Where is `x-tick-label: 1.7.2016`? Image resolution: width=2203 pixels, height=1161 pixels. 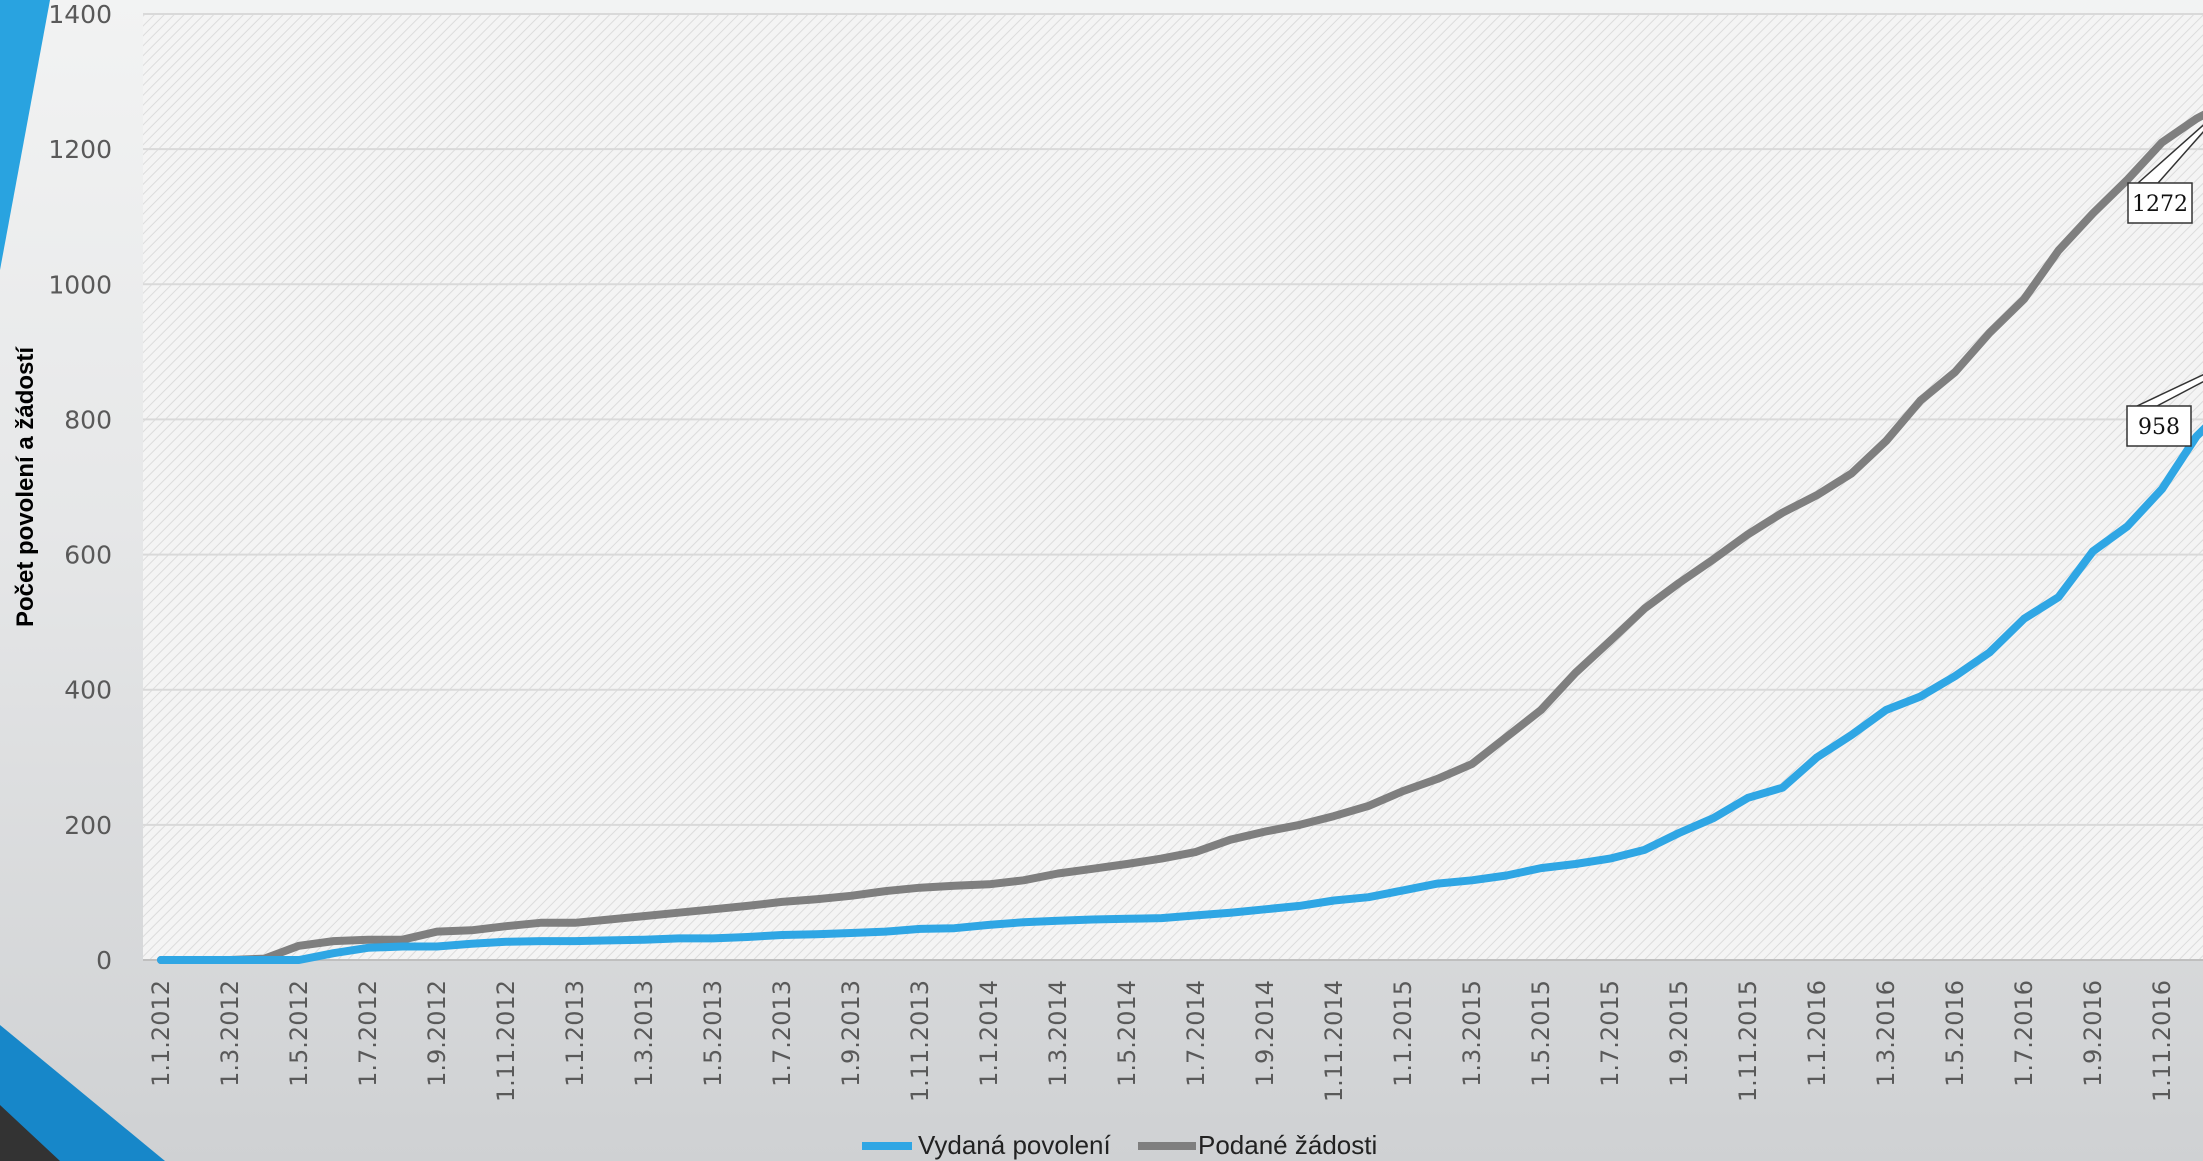
x-tick-label: 1.7.2016 is located at coordinates (2024, 1033).